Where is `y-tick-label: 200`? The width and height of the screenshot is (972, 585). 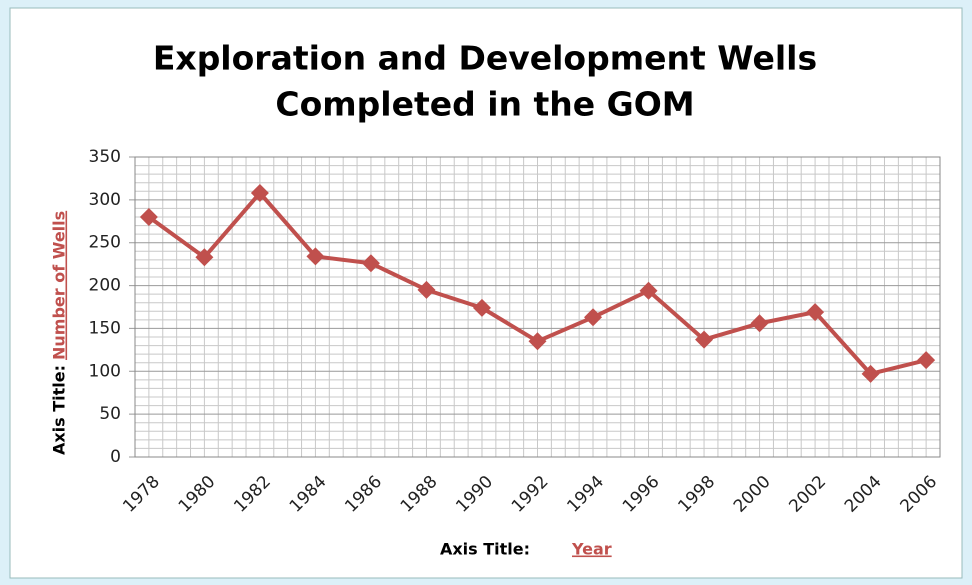 y-tick-label: 200 is located at coordinates (105, 286).